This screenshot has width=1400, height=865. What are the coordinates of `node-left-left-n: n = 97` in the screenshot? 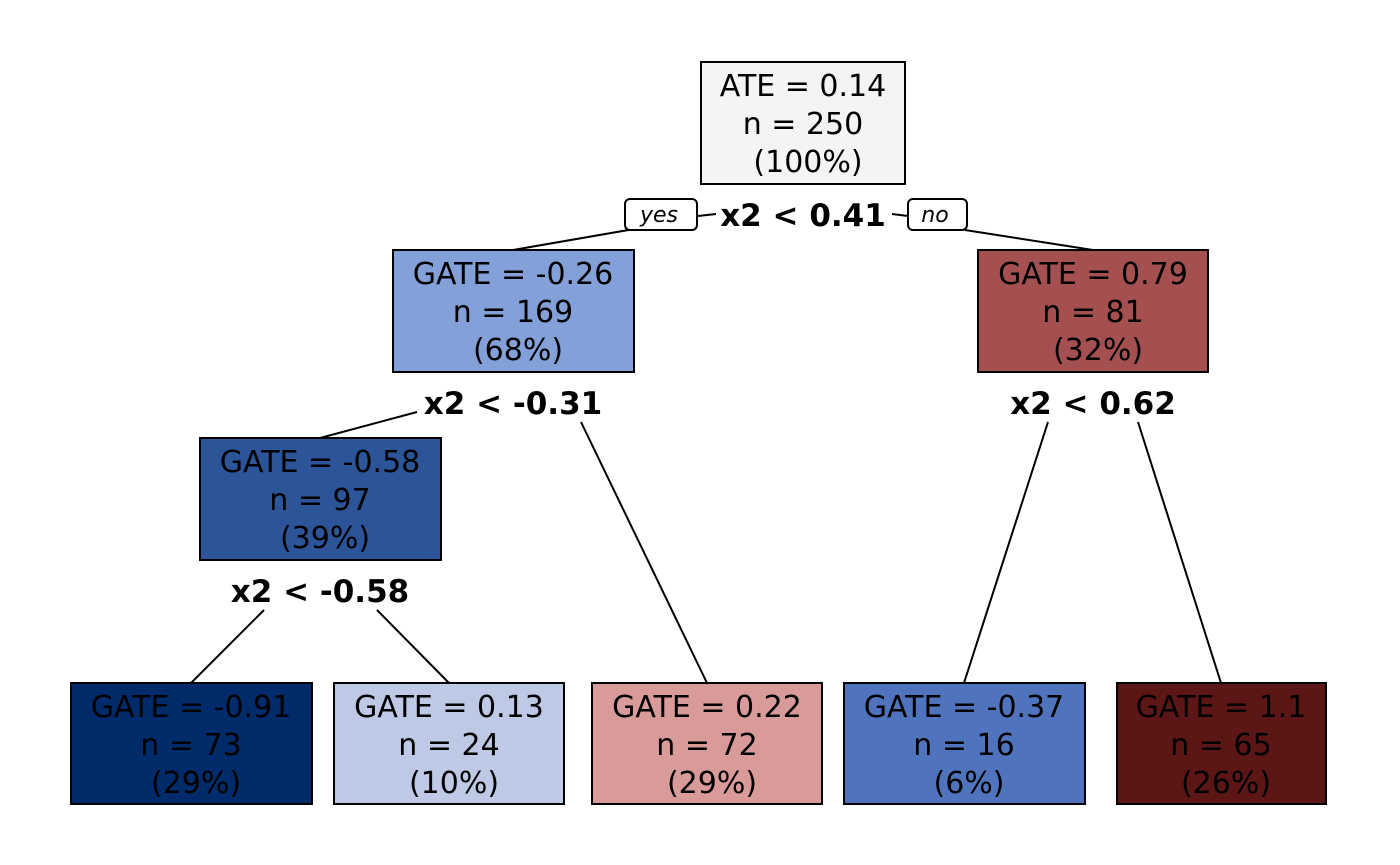 It's located at (319, 500).